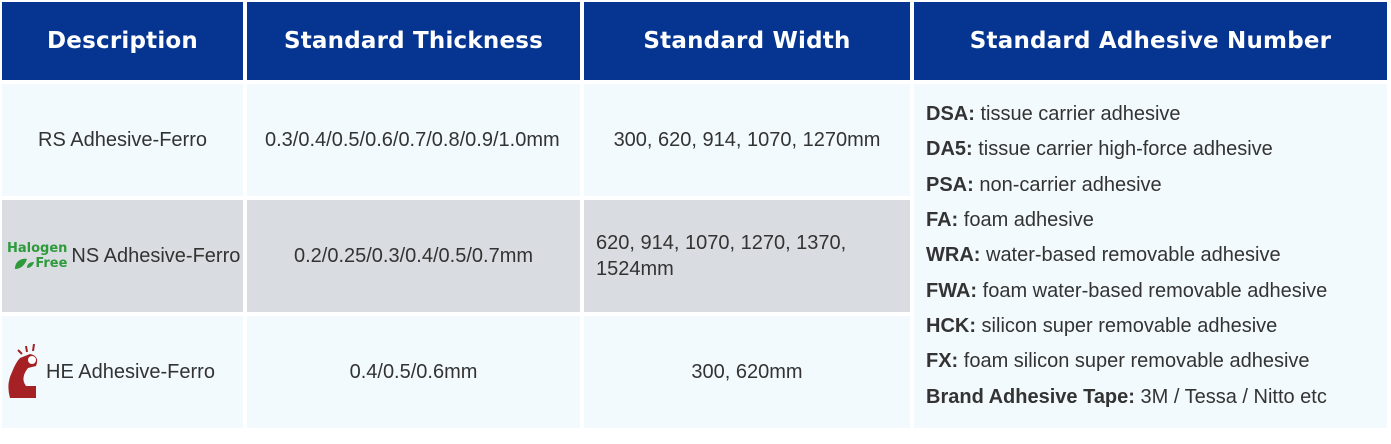 This screenshot has height=444, width=1391. I want to click on row3-description: HE Adhesive-Ferro, so click(122, 372).